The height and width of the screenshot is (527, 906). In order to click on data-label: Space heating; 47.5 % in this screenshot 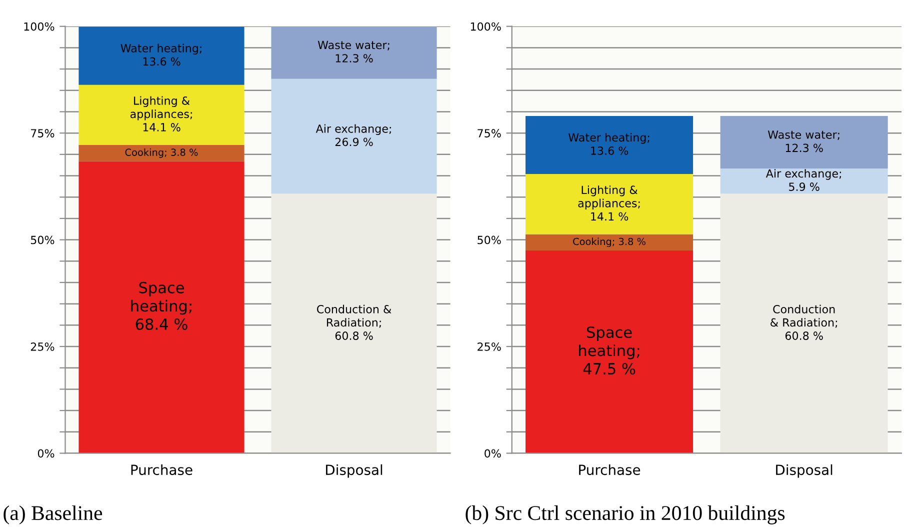, I will do `click(609, 350)`.